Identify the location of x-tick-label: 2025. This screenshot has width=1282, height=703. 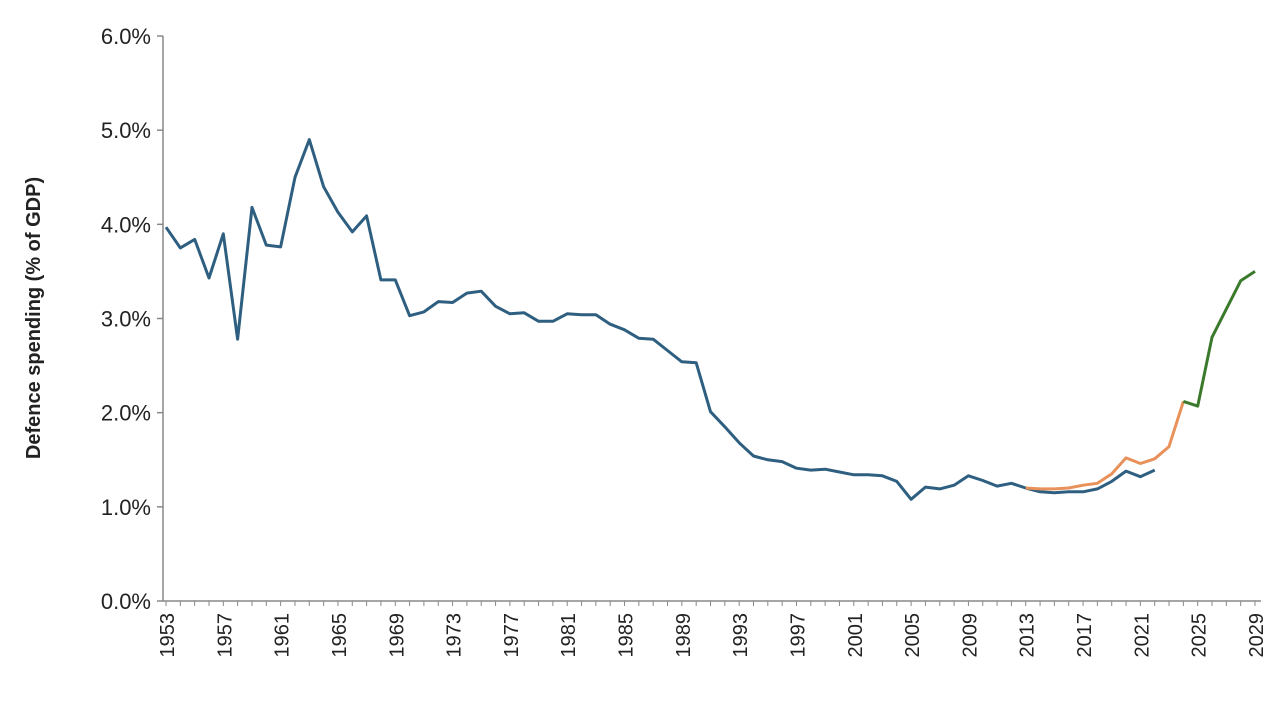
(1200, 635).